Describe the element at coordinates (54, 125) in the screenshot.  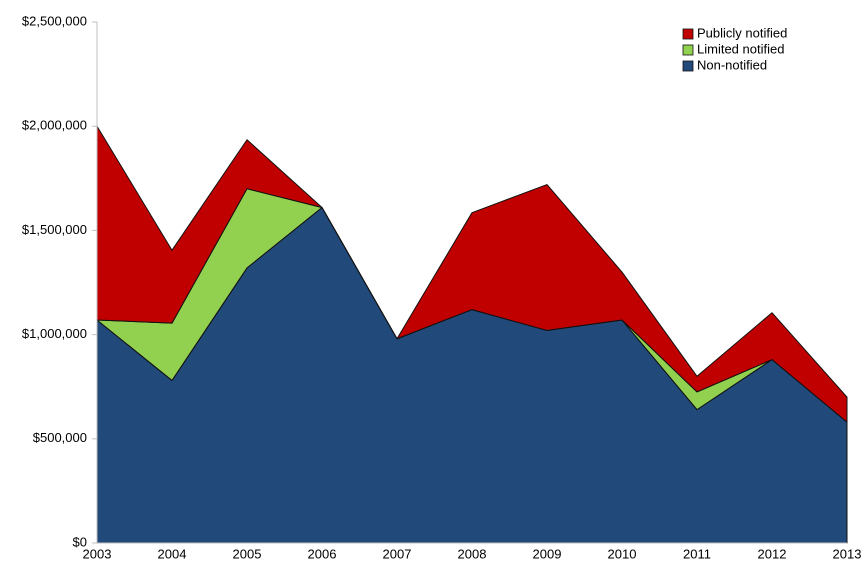
I see `y-tick-label: $2,000,000` at that location.